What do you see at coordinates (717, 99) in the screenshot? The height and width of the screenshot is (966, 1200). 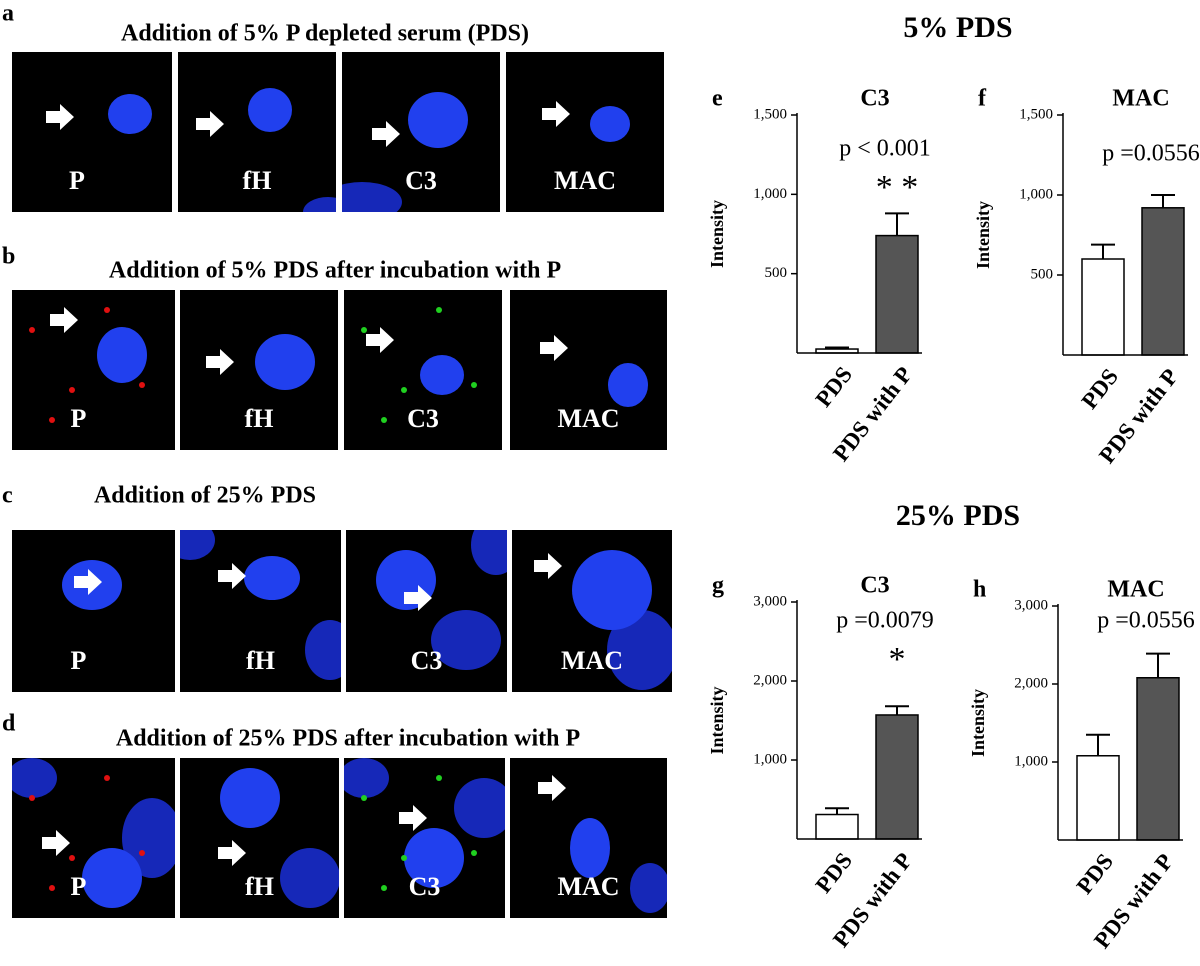 I see `panel-letter: e` at bounding box center [717, 99].